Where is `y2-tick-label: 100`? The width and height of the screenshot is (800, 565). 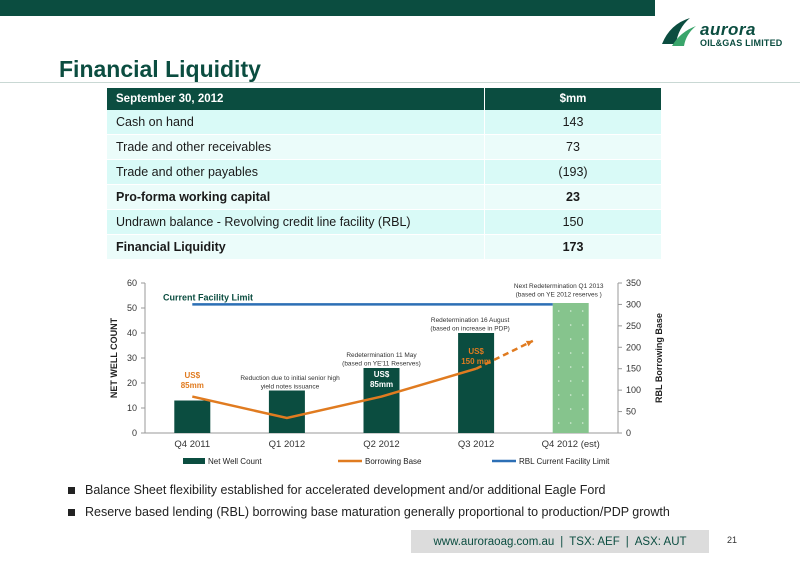 y2-tick-label: 100 is located at coordinates (633, 390).